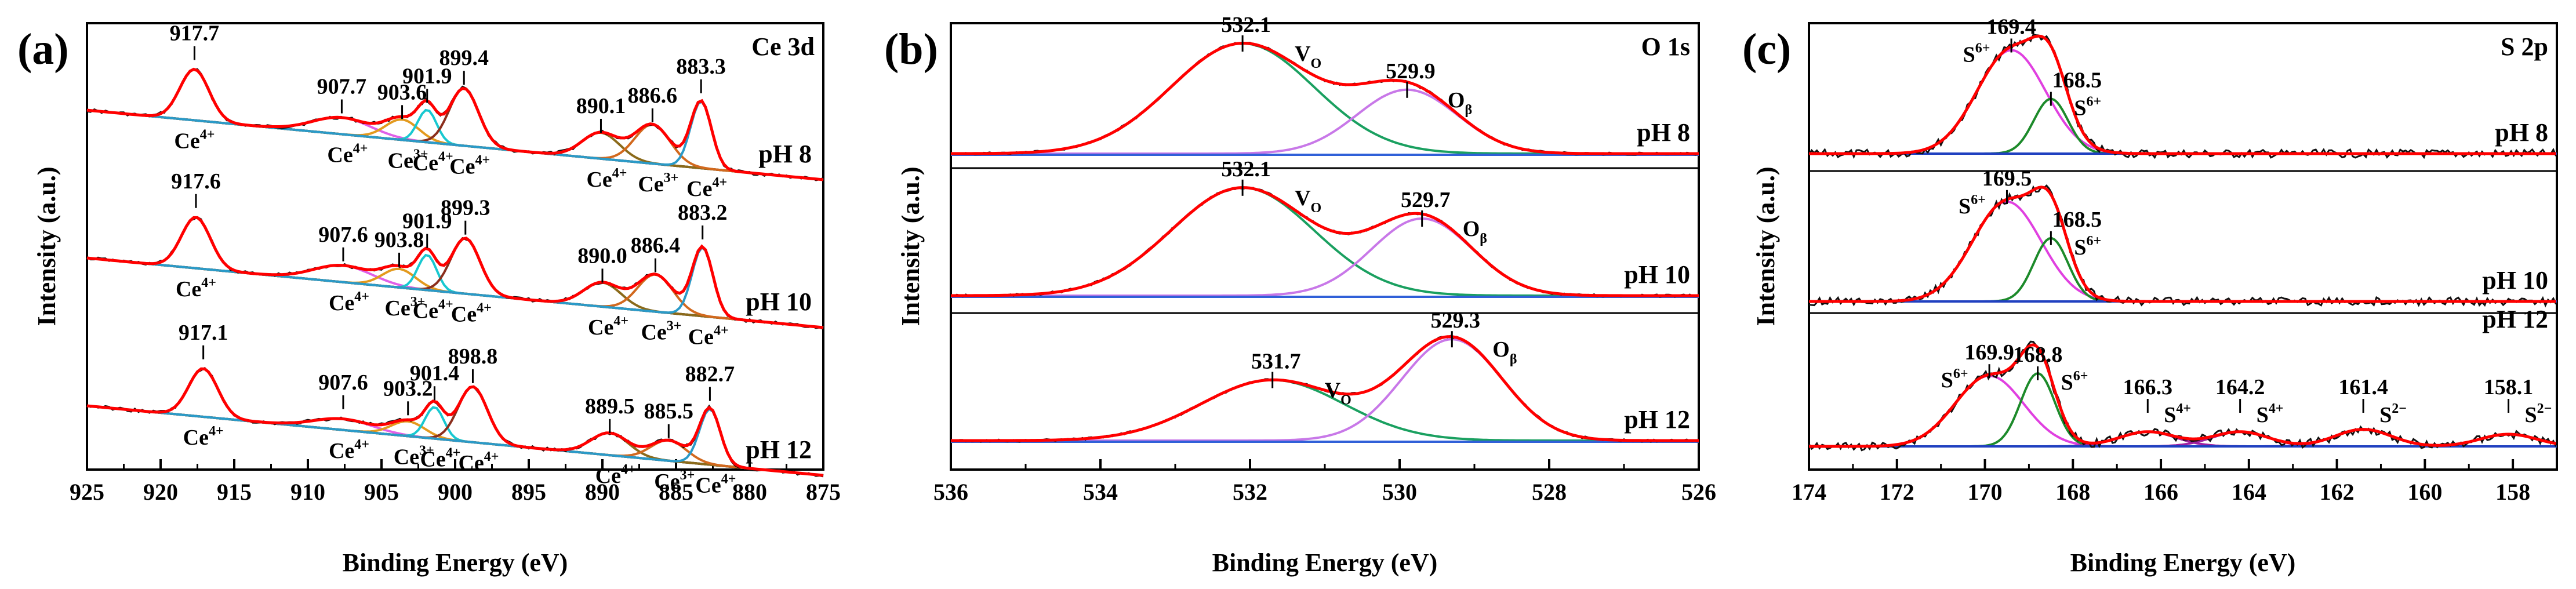 The width and height of the screenshot is (2576, 589). What do you see at coordinates (1665, 46) in the screenshot?
I see `panel-b-title: O 1s` at bounding box center [1665, 46].